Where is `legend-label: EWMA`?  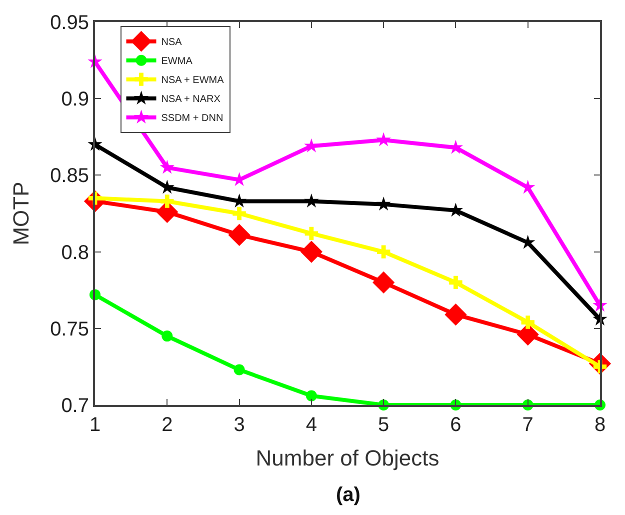
legend-label: EWMA is located at coordinates (177, 62).